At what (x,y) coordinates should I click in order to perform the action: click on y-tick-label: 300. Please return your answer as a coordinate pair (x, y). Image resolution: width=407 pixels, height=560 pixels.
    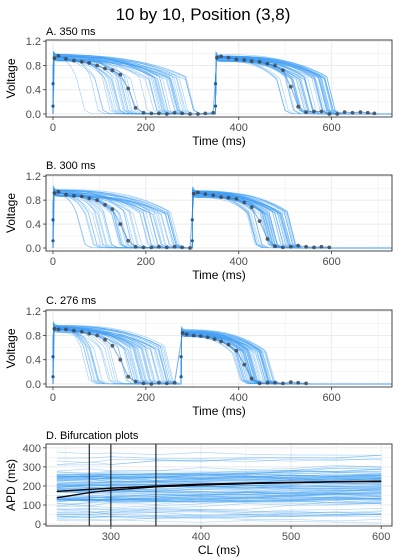
    Looking at the image, I should click on (32, 468).